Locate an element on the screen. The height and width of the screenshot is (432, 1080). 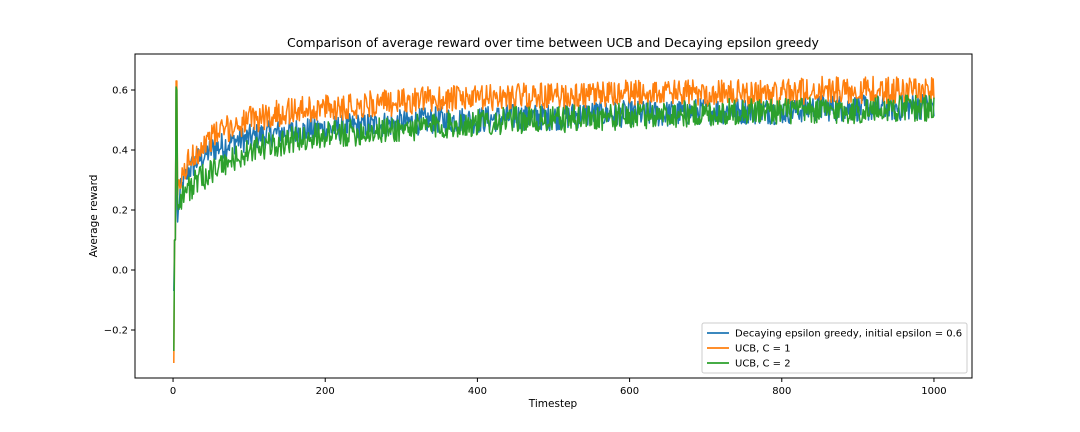
y-axis: −0.2 0.0 0.2 0.4 0.6 is located at coordinates (119, 211).